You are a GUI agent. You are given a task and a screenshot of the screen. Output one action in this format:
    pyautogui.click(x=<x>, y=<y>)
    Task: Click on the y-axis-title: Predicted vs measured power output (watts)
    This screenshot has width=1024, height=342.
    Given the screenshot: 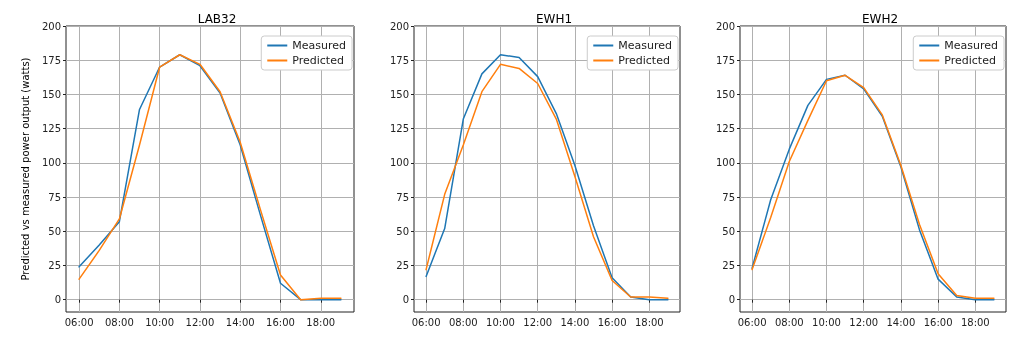 What is the action you would take?
    pyautogui.click(x=25, y=169)
    